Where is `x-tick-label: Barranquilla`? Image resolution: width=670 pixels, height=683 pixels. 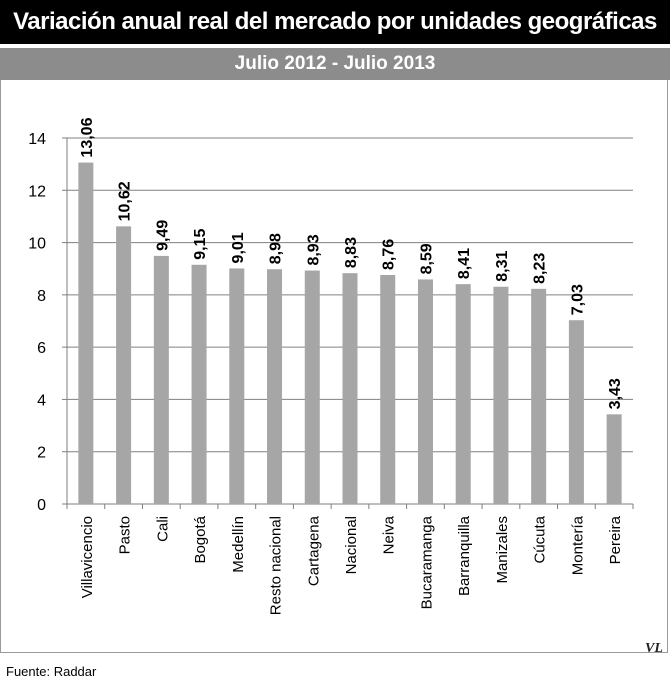 x-tick-label: Barranquilla is located at coordinates (464, 555).